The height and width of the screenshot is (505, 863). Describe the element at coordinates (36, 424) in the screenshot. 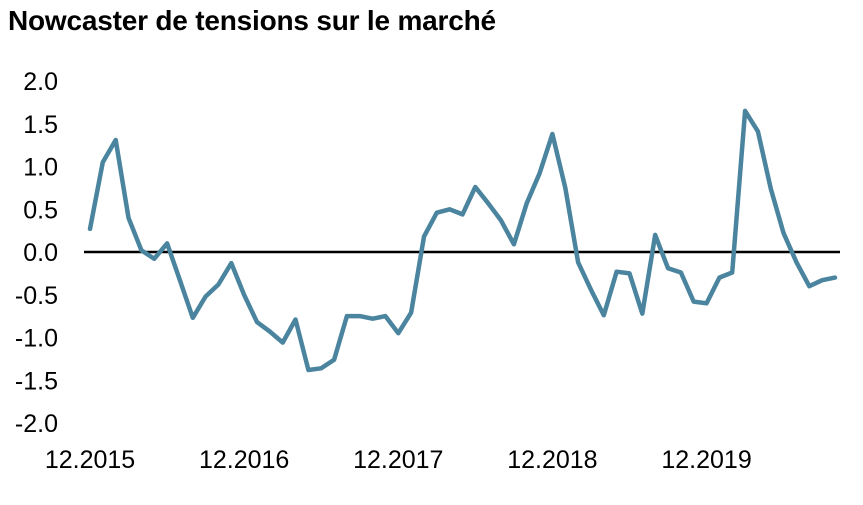

I see `y-tick-label: -2.0` at that location.